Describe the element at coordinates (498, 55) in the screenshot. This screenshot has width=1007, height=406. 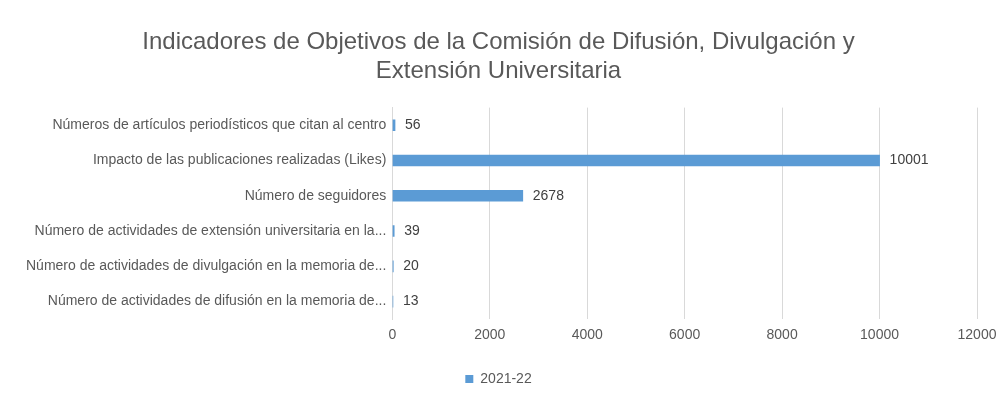
I see `chart-title: Indicadores de Objetivos de la Comisión de Difusión, Divulgación y Extensión Universitaria` at that location.